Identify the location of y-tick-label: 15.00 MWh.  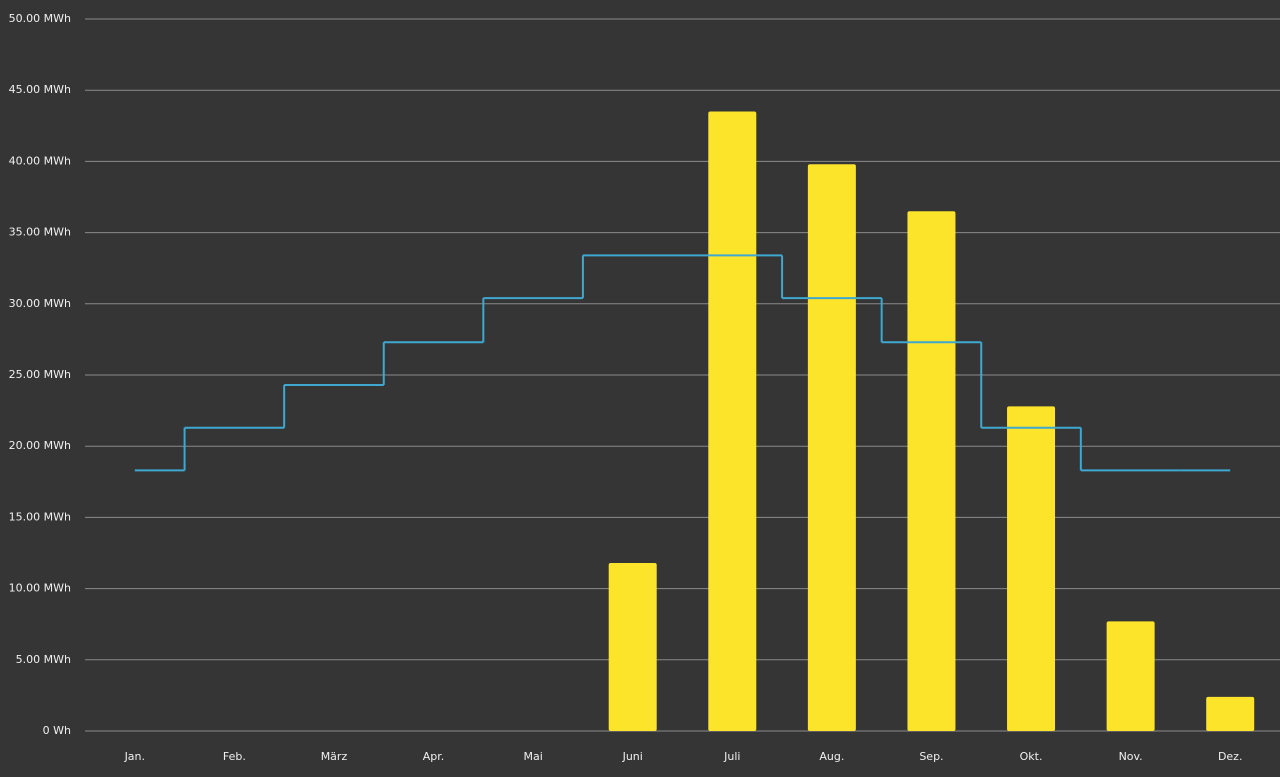
(40, 516).